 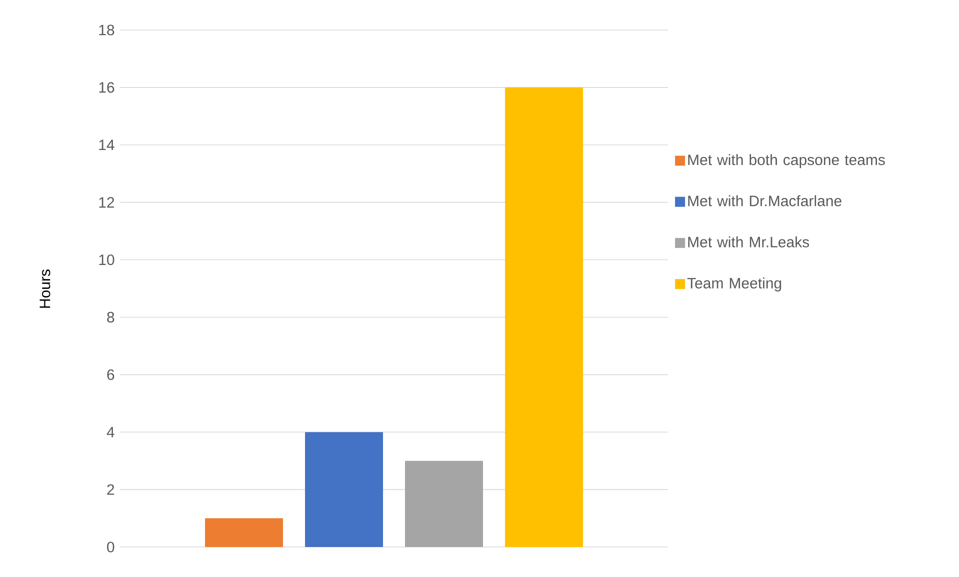 I want to click on y-tick-label: 0, so click(x=110, y=547).